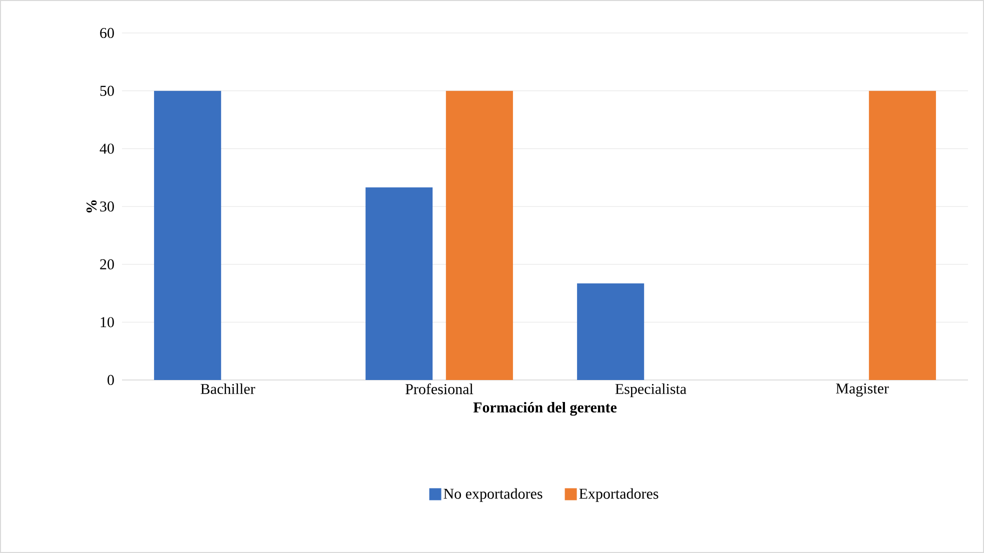 Image resolution: width=984 pixels, height=553 pixels. I want to click on y-tick-label: 60, so click(107, 33).